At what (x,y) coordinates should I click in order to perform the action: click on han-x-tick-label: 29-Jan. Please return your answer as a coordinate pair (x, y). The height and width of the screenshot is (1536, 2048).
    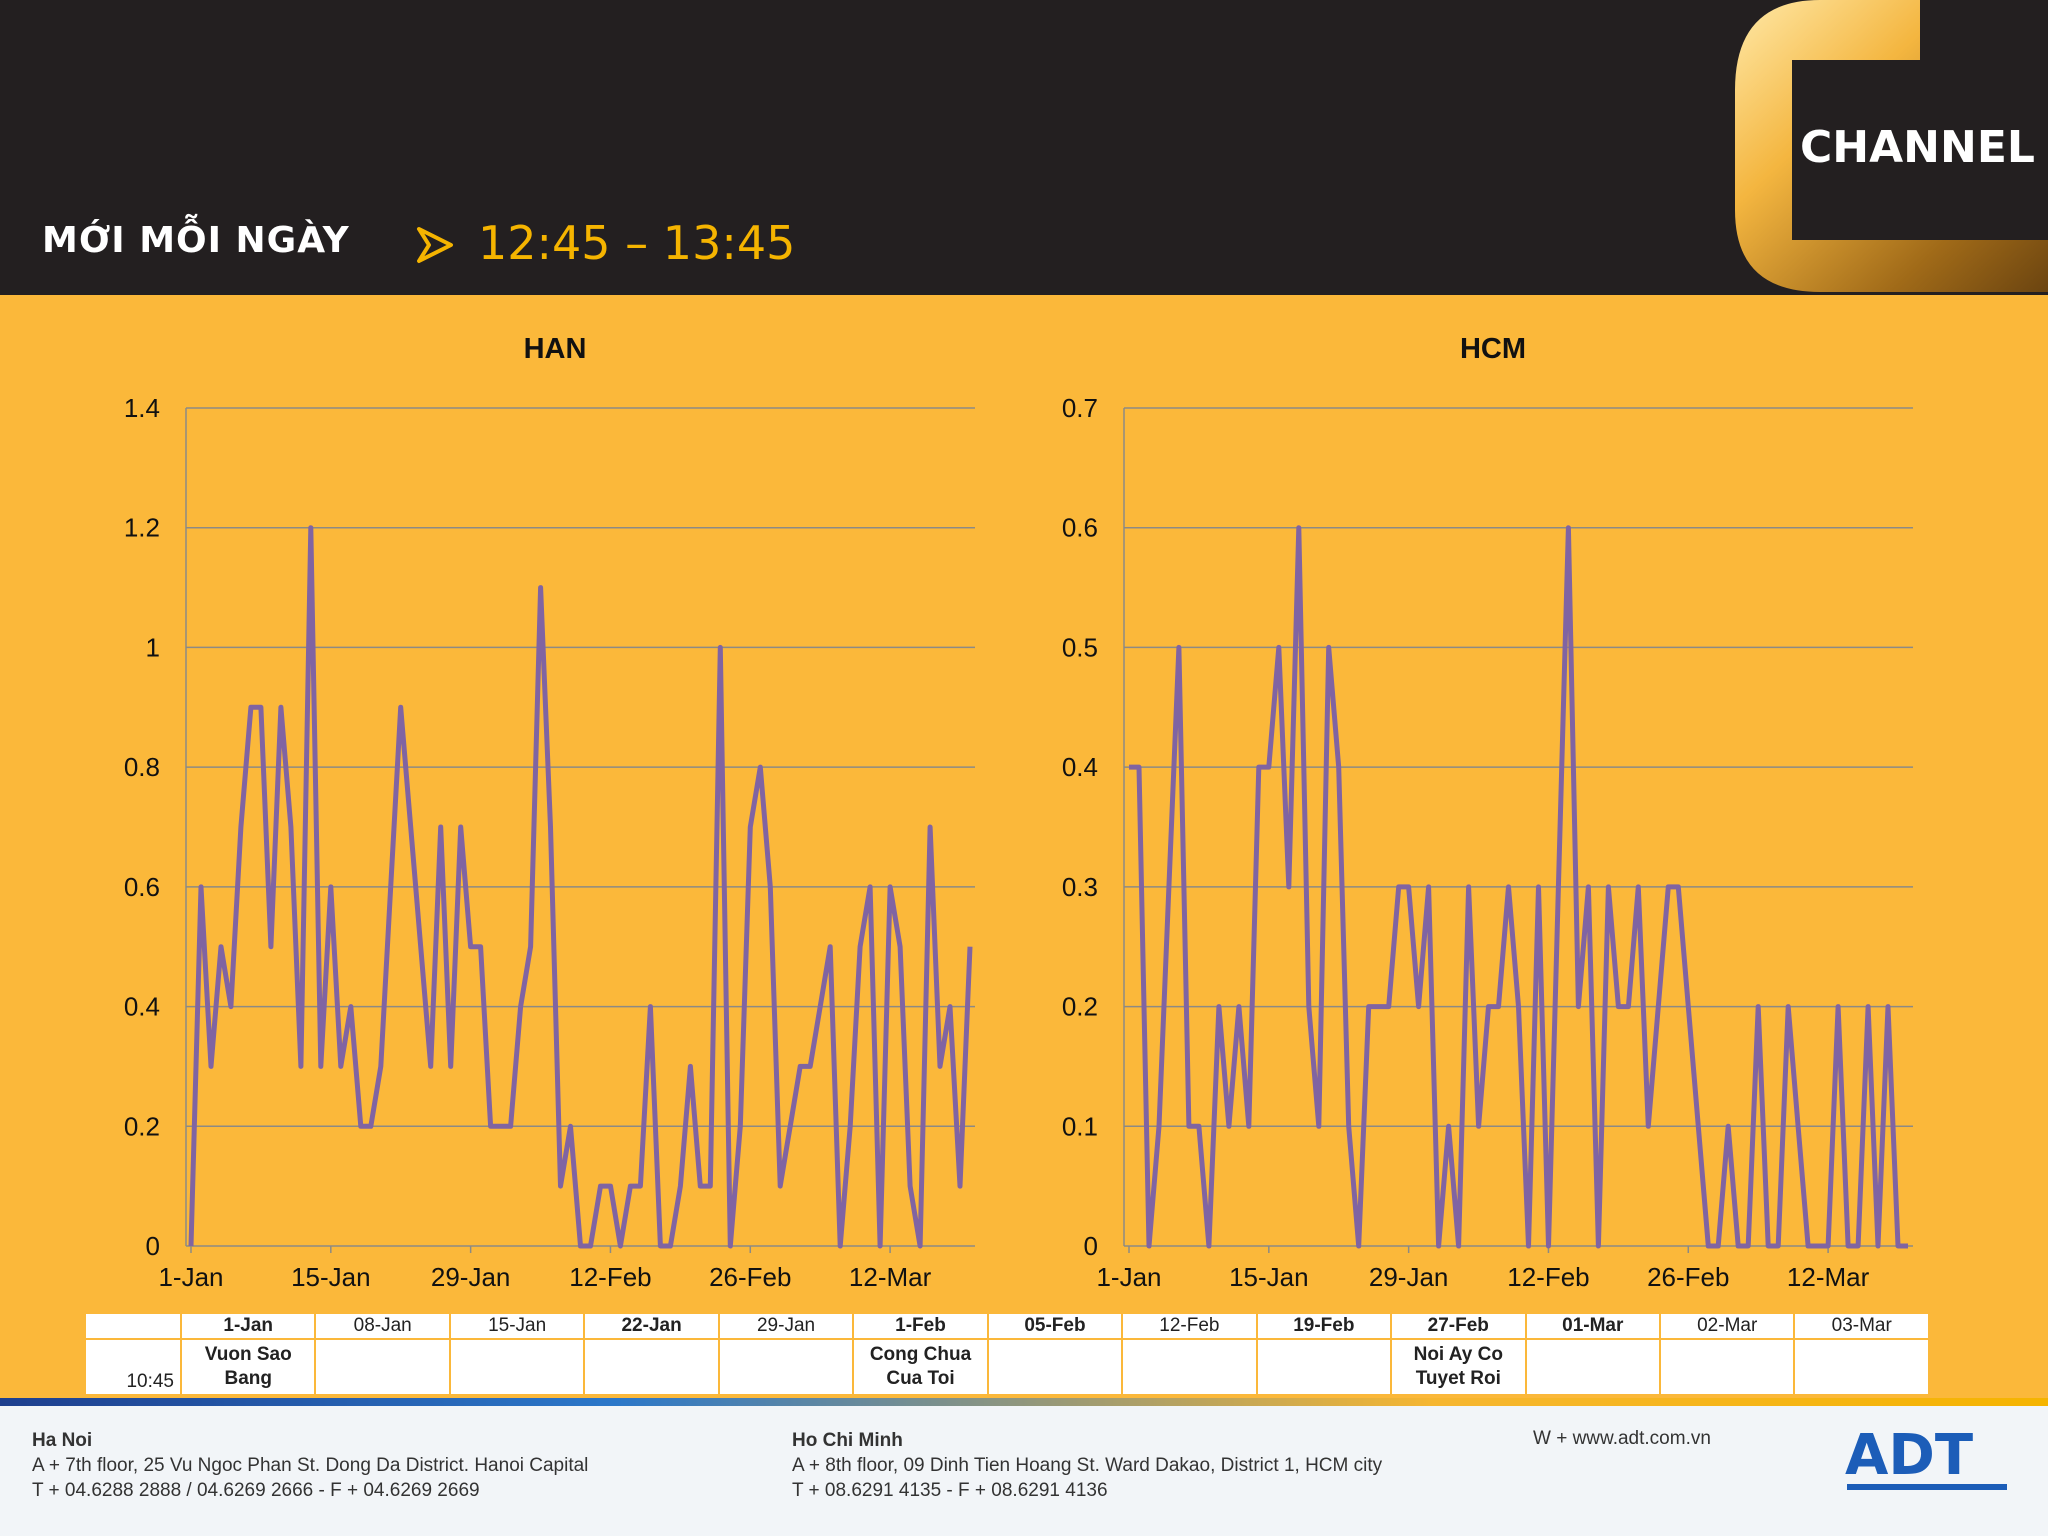
    Looking at the image, I should click on (471, 1277).